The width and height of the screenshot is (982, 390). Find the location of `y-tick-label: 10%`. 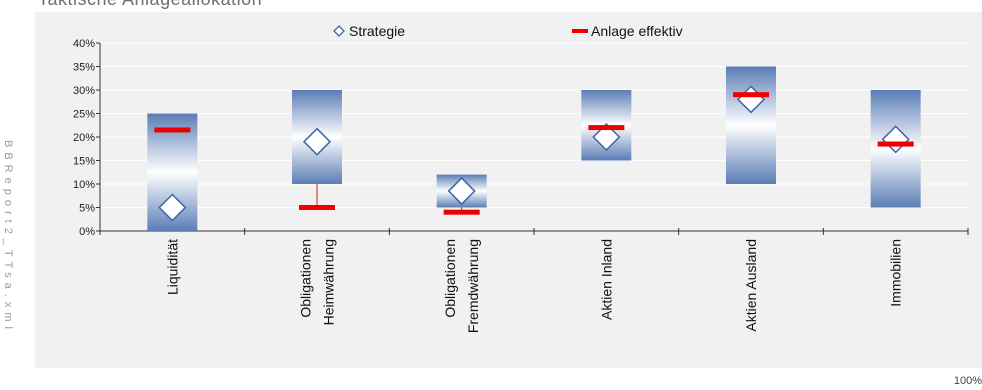

y-tick-label: 10% is located at coordinates (84, 185).